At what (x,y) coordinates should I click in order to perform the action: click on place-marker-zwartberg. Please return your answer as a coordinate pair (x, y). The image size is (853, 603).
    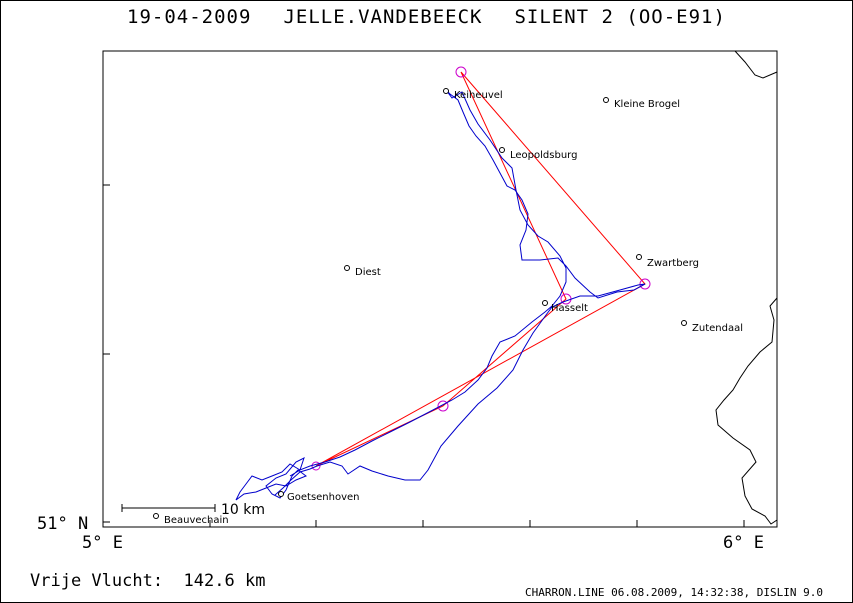
    Looking at the image, I should click on (639, 257).